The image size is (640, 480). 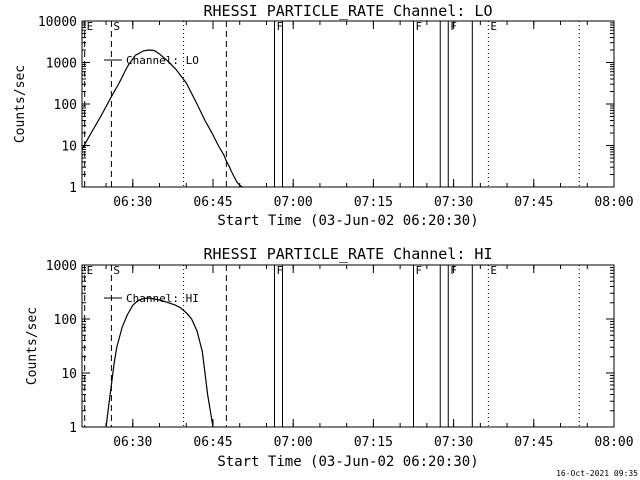 I want to click on series-line-hi, so click(x=159, y=362).